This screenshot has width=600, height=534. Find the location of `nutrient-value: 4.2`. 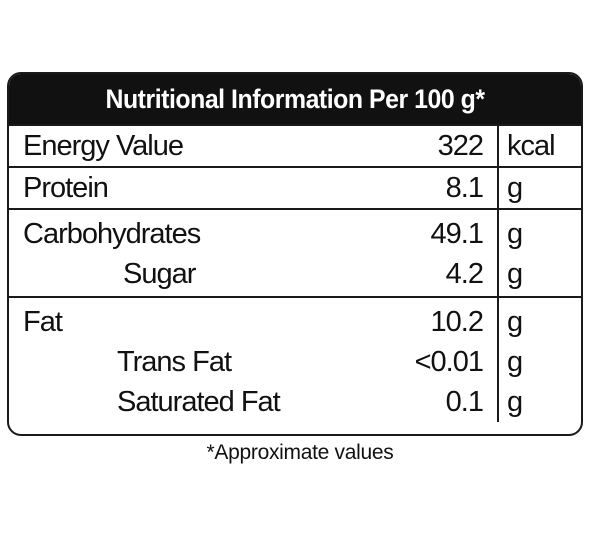

nutrient-value: 4.2 is located at coordinates (464, 273).